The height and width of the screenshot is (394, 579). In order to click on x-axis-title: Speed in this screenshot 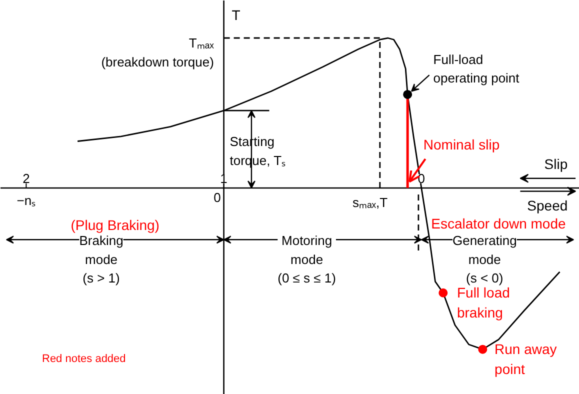, I will do `click(547, 206)`.